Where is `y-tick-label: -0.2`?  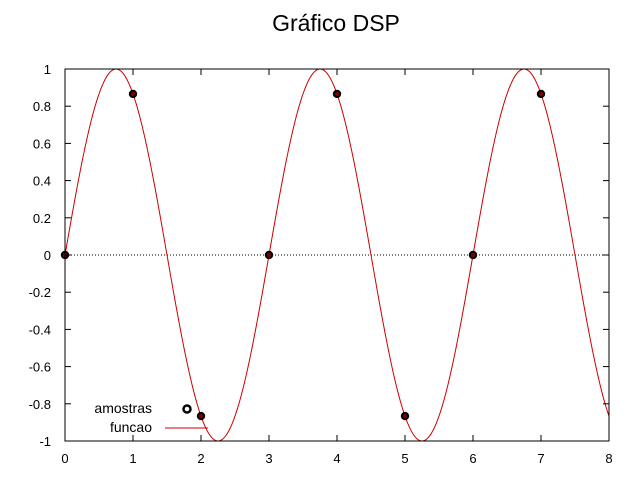 y-tick-label: -0.2 is located at coordinates (40, 292).